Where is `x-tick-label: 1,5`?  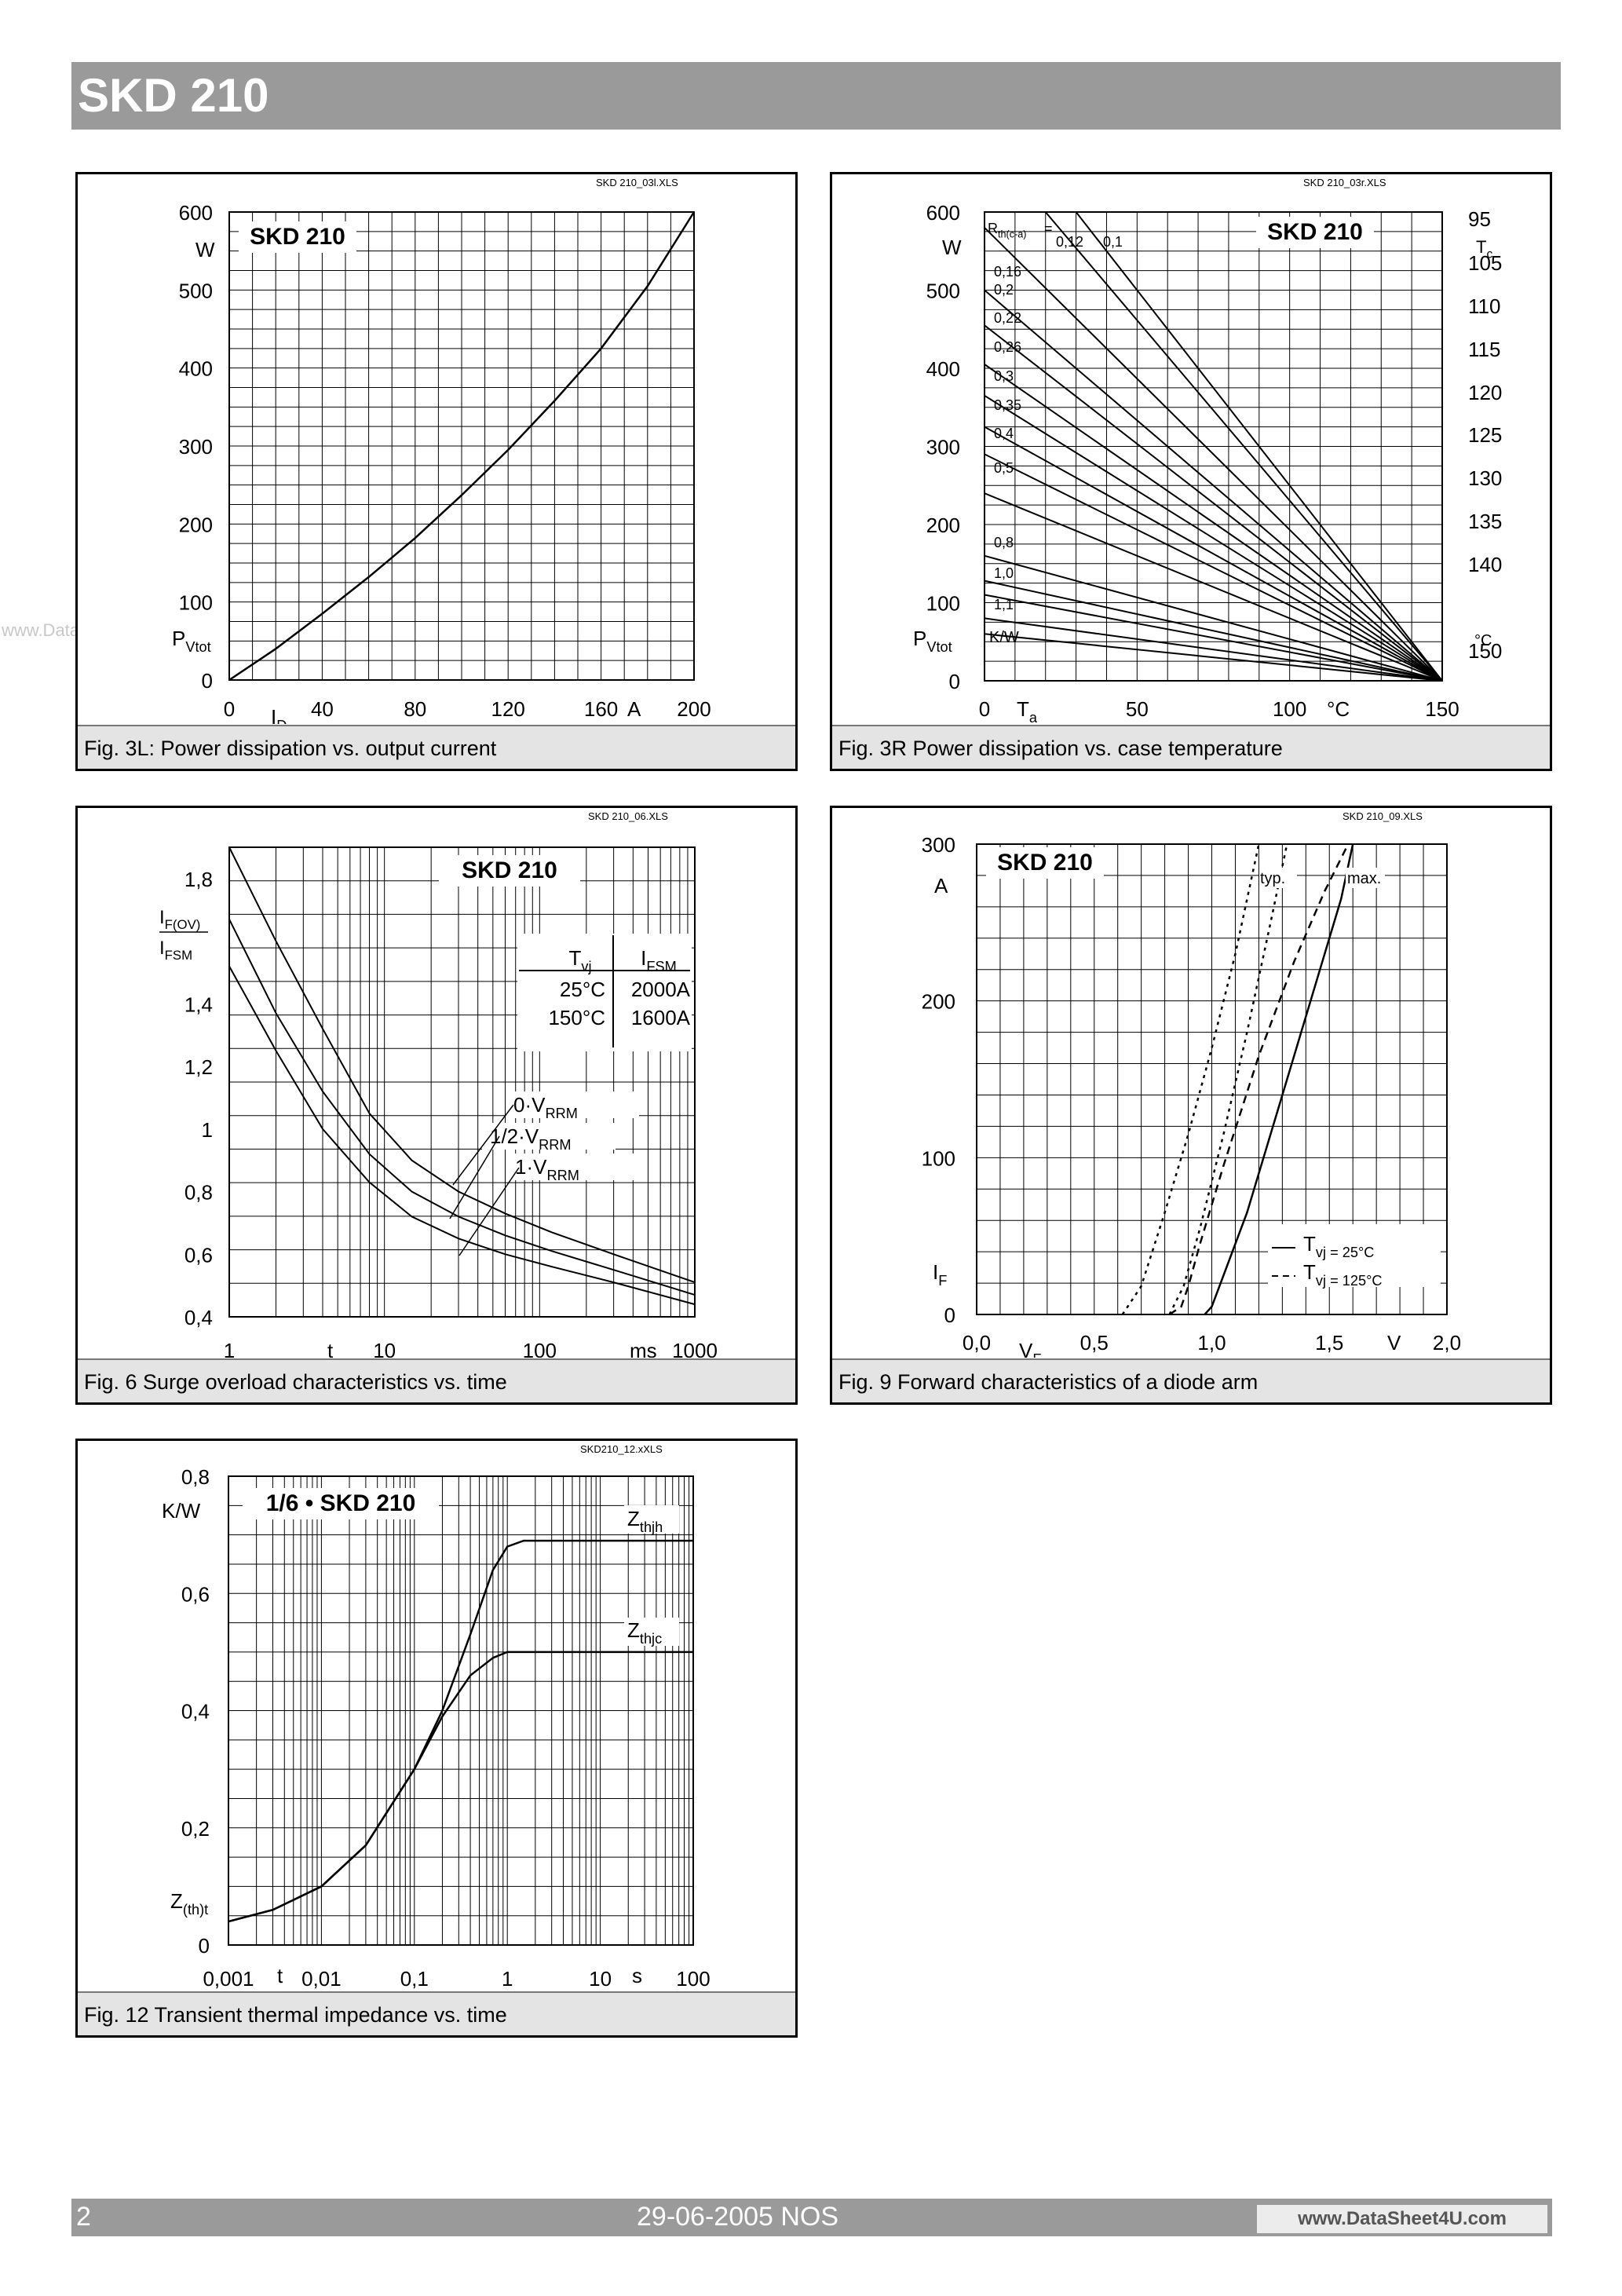 x-tick-label: 1,5 is located at coordinates (1329, 1343).